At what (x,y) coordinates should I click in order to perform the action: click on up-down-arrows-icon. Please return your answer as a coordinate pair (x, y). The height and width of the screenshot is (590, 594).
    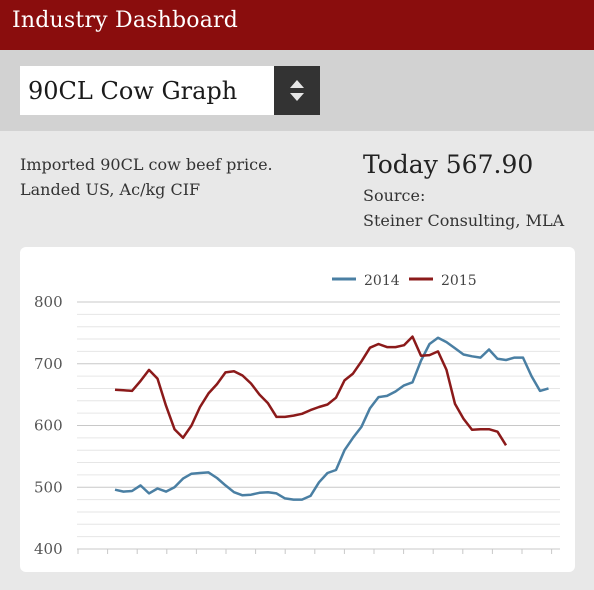
    Looking at the image, I should click on (297, 90).